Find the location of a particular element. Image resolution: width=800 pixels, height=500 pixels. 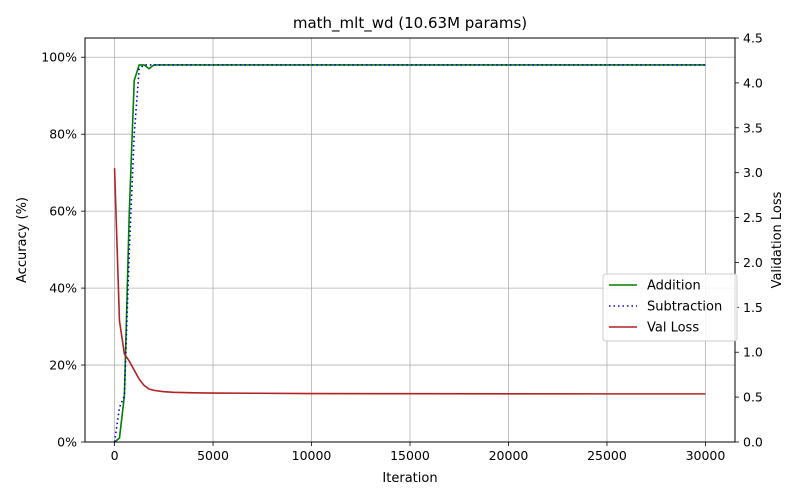

x-tick-label: 5000 is located at coordinates (213, 455).